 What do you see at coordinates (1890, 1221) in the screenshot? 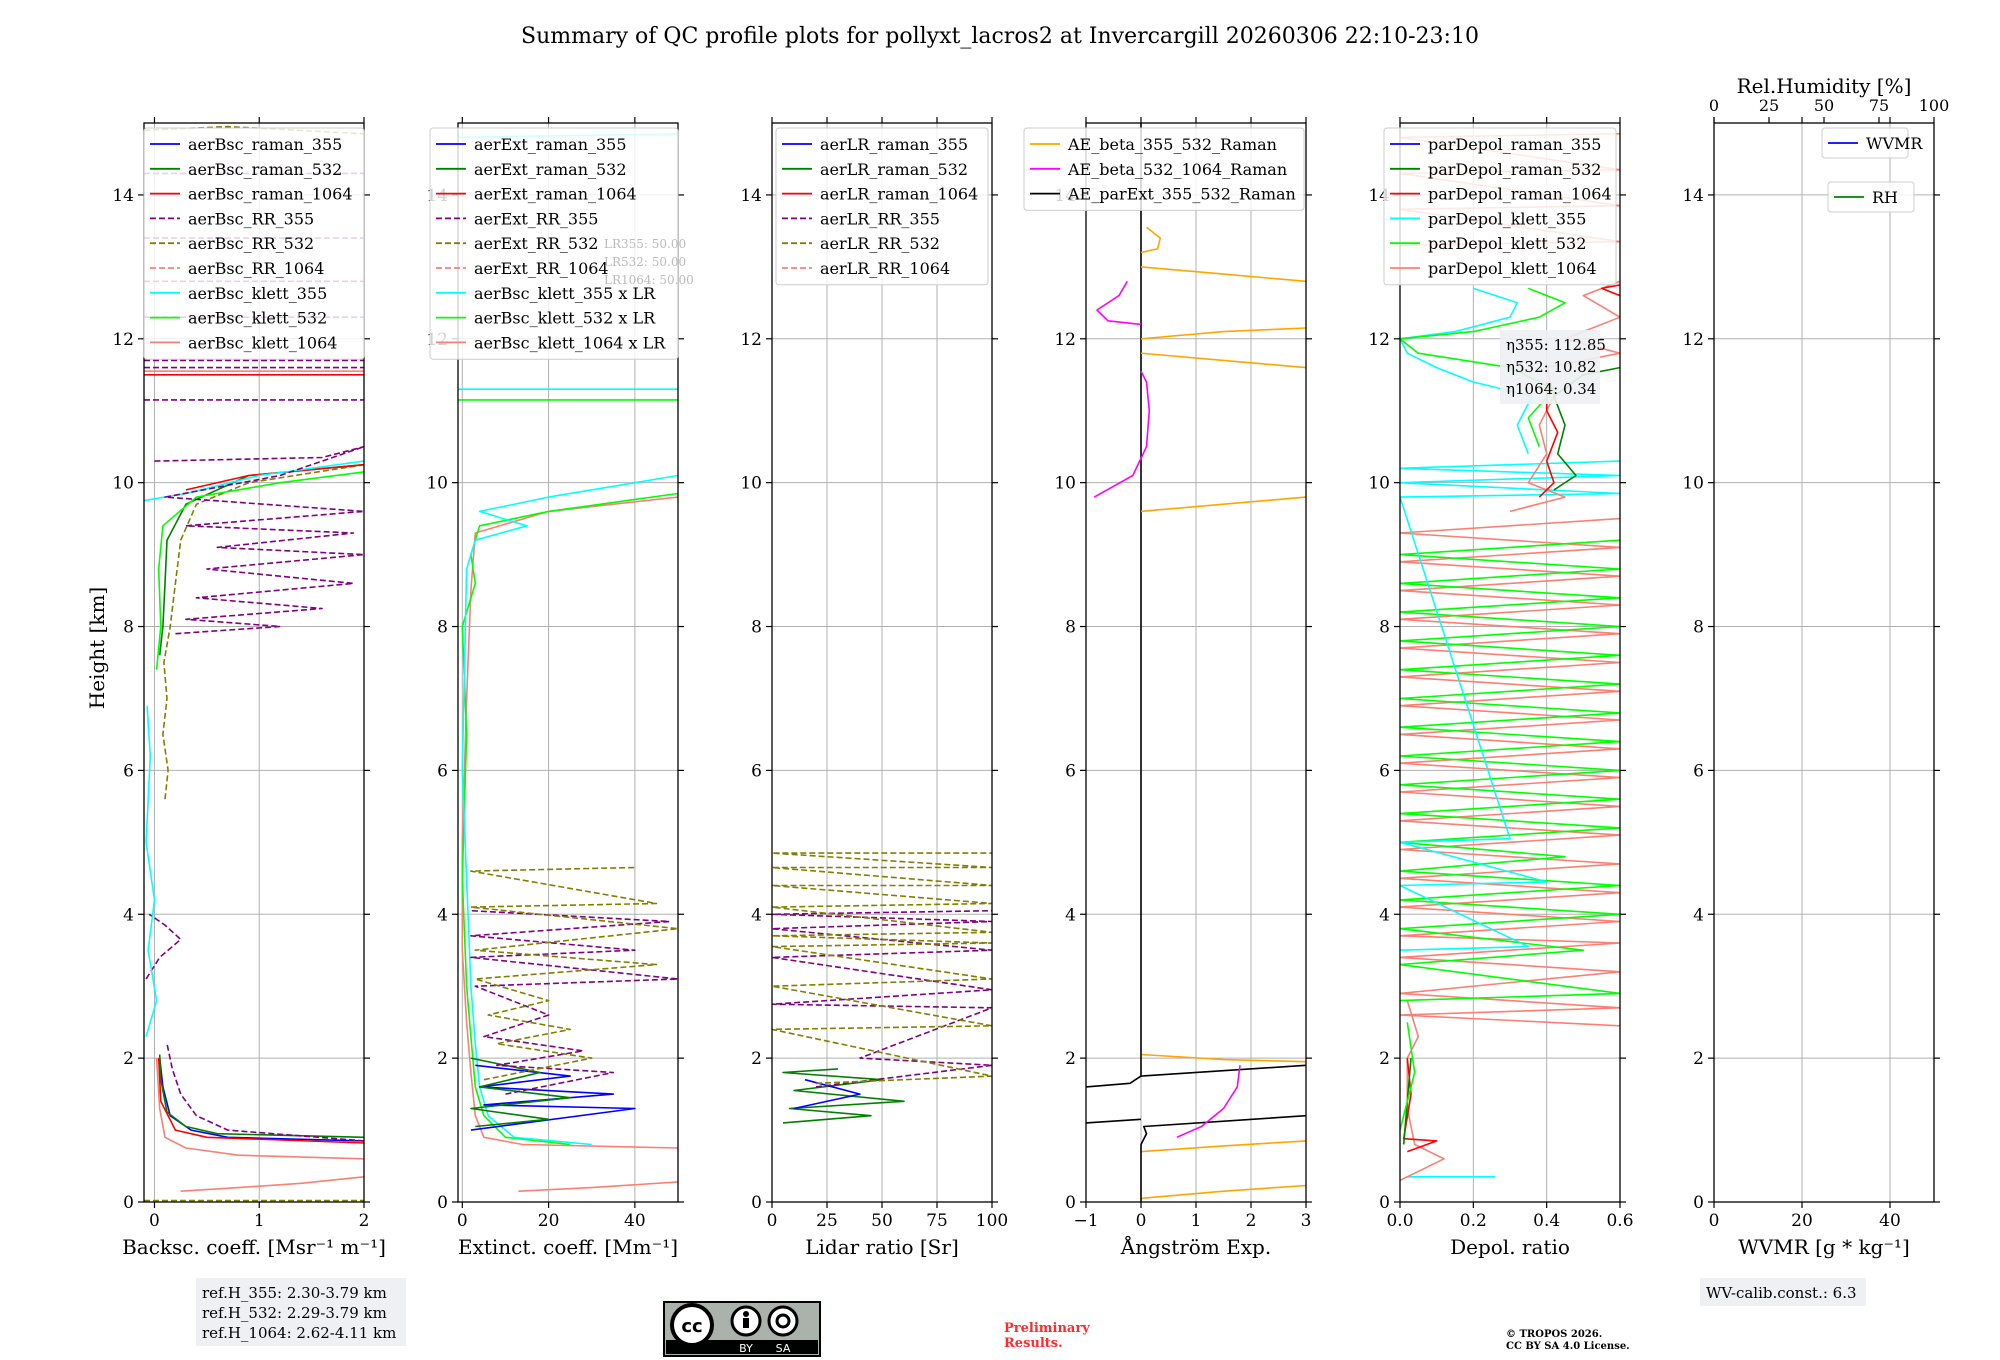
I see `x-tick-label: 40` at bounding box center [1890, 1221].